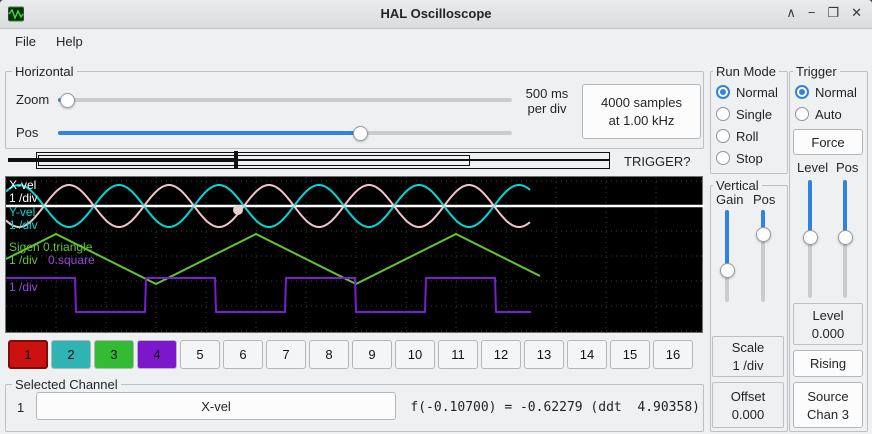  What do you see at coordinates (811, 12) in the screenshot?
I see `minimize-button: −` at bounding box center [811, 12].